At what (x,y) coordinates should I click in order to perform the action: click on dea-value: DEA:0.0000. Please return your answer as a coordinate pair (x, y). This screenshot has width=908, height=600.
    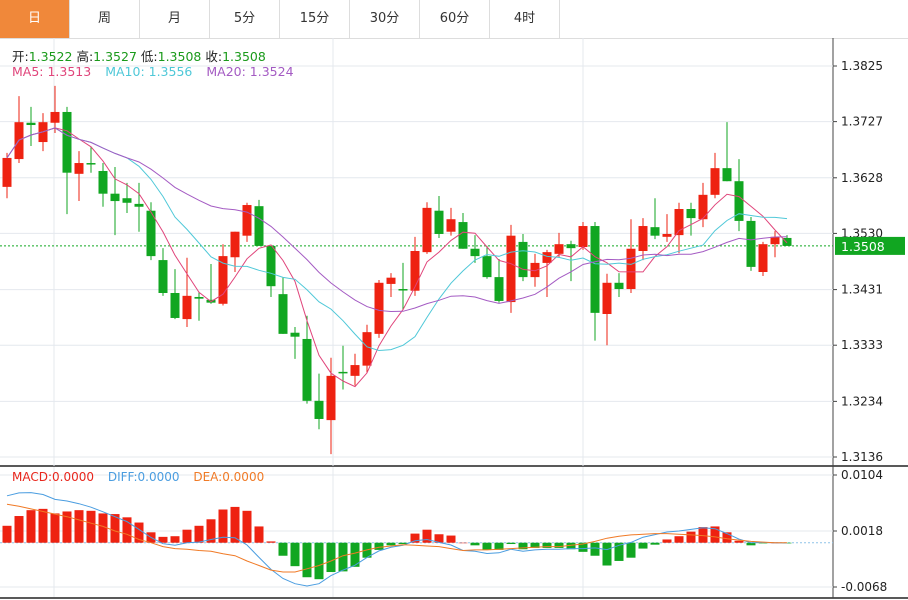
    Looking at the image, I should click on (229, 477).